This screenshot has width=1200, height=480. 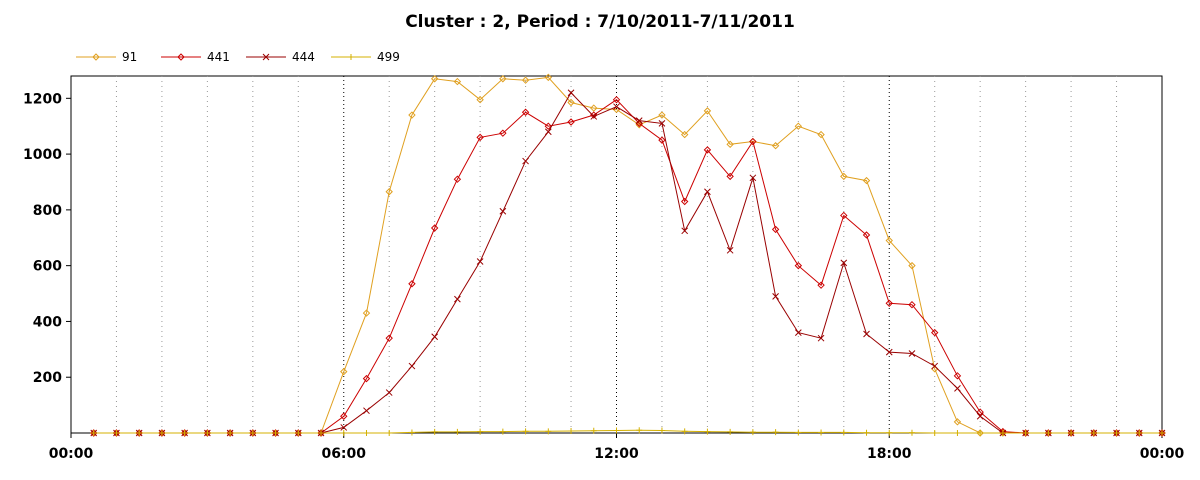 I want to click on y-tick-label: 1000, so click(x=42, y=155).